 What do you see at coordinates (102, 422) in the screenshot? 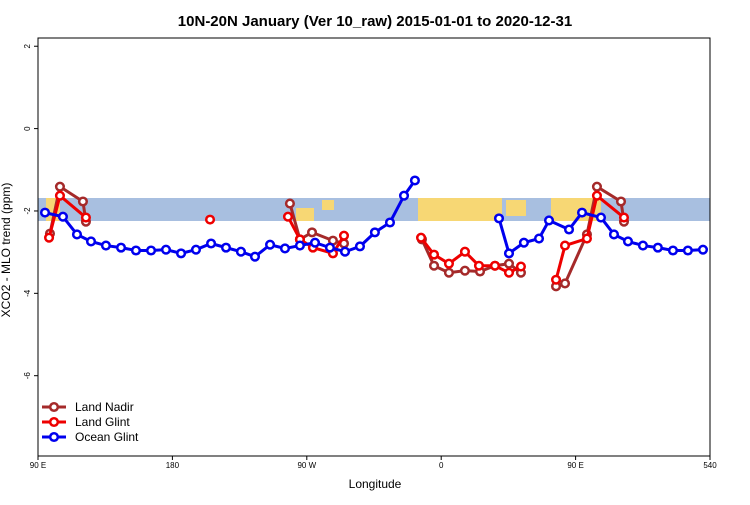
I see `legend-label: Land Glint` at bounding box center [102, 422].